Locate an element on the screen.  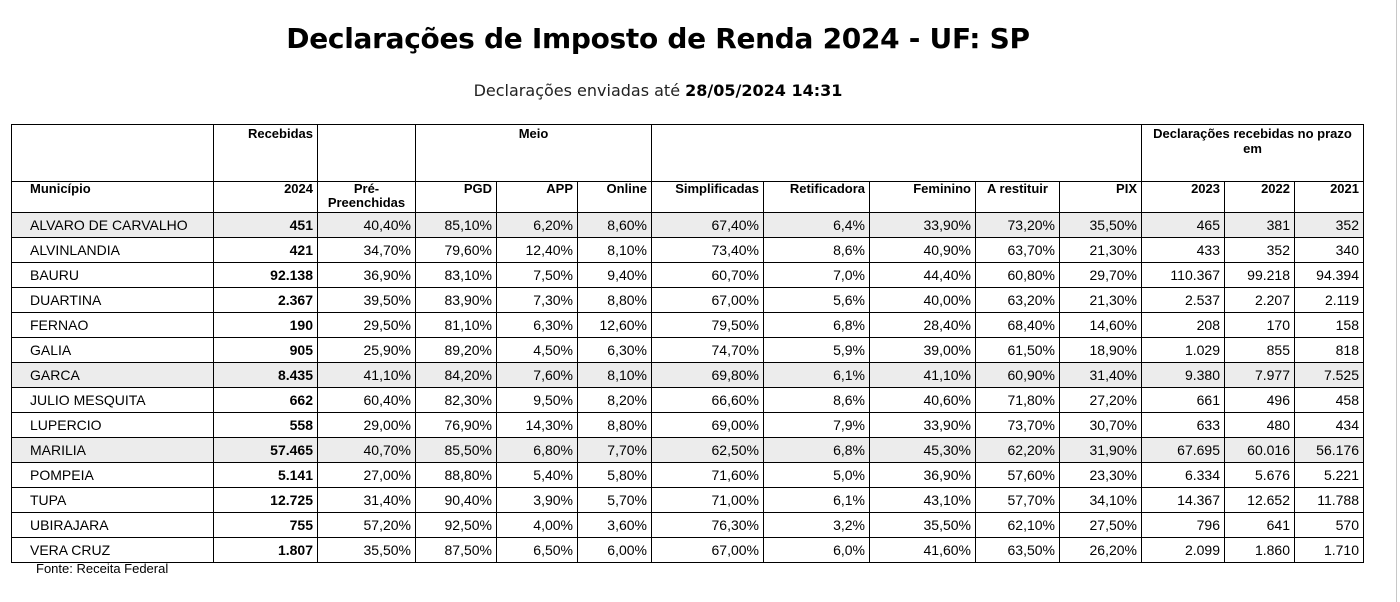
table-cell: 2.207 is located at coordinates (1259, 300).